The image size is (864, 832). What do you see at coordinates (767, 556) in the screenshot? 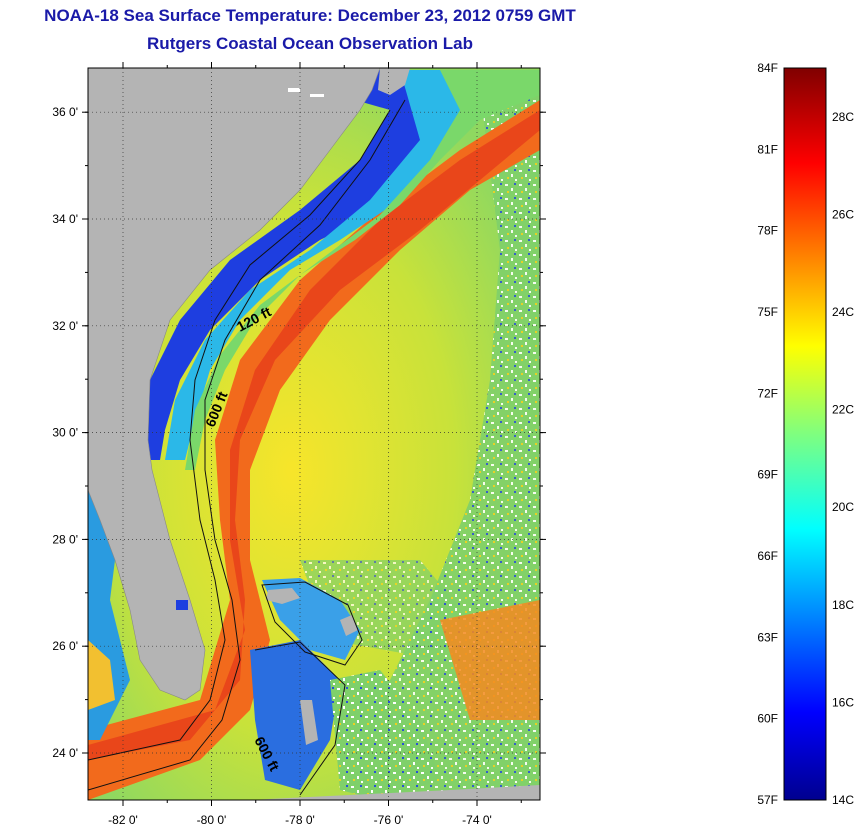
I see `fahrenheit-label: 66F` at bounding box center [767, 556].